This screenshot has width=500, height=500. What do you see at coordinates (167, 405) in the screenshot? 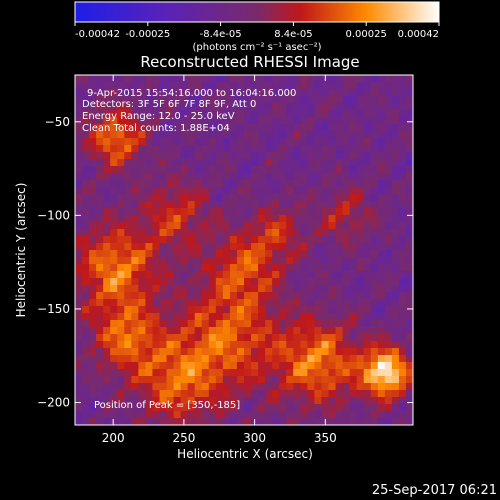
I see `peak-position-label: Position of Peak = [350,-185]` at bounding box center [167, 405].